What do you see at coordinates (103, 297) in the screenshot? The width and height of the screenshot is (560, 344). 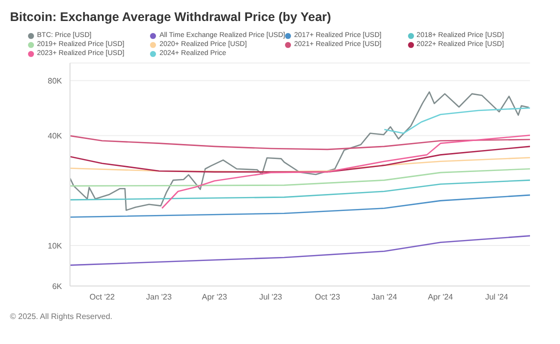 I see `x-tick-label: Oct '22` at bounding box center [103, 297].